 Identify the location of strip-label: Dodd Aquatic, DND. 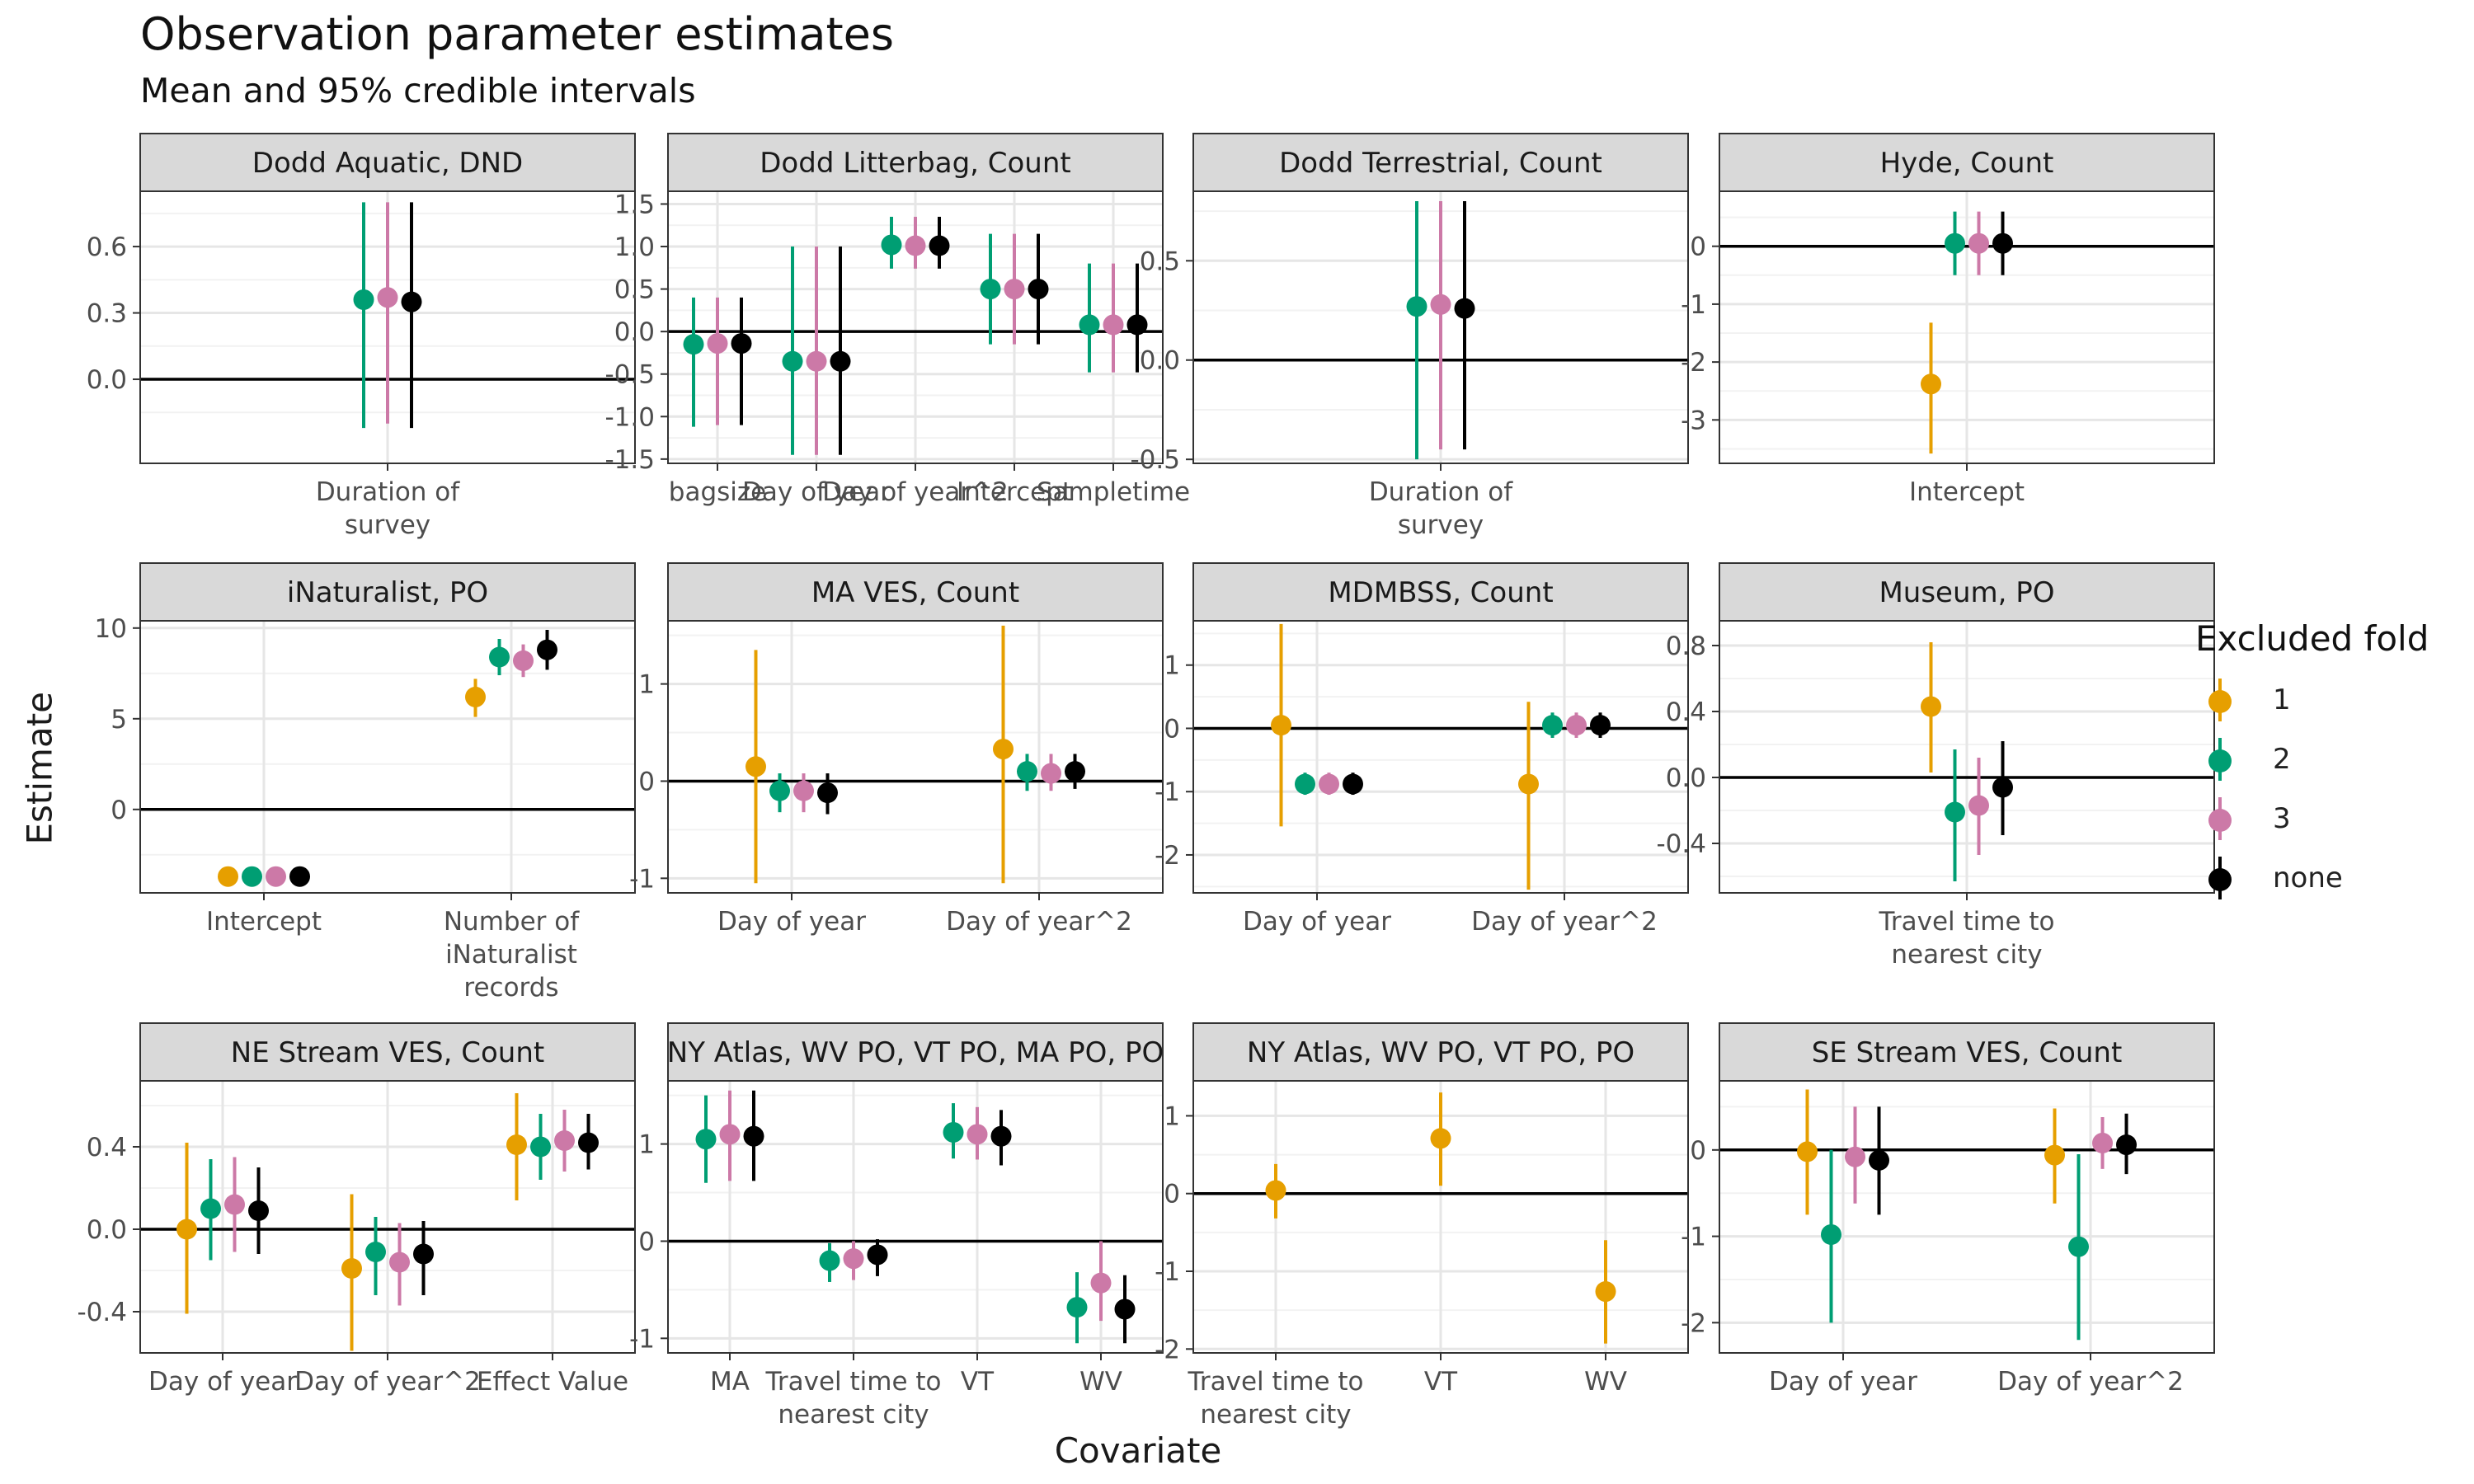
(387, 163).